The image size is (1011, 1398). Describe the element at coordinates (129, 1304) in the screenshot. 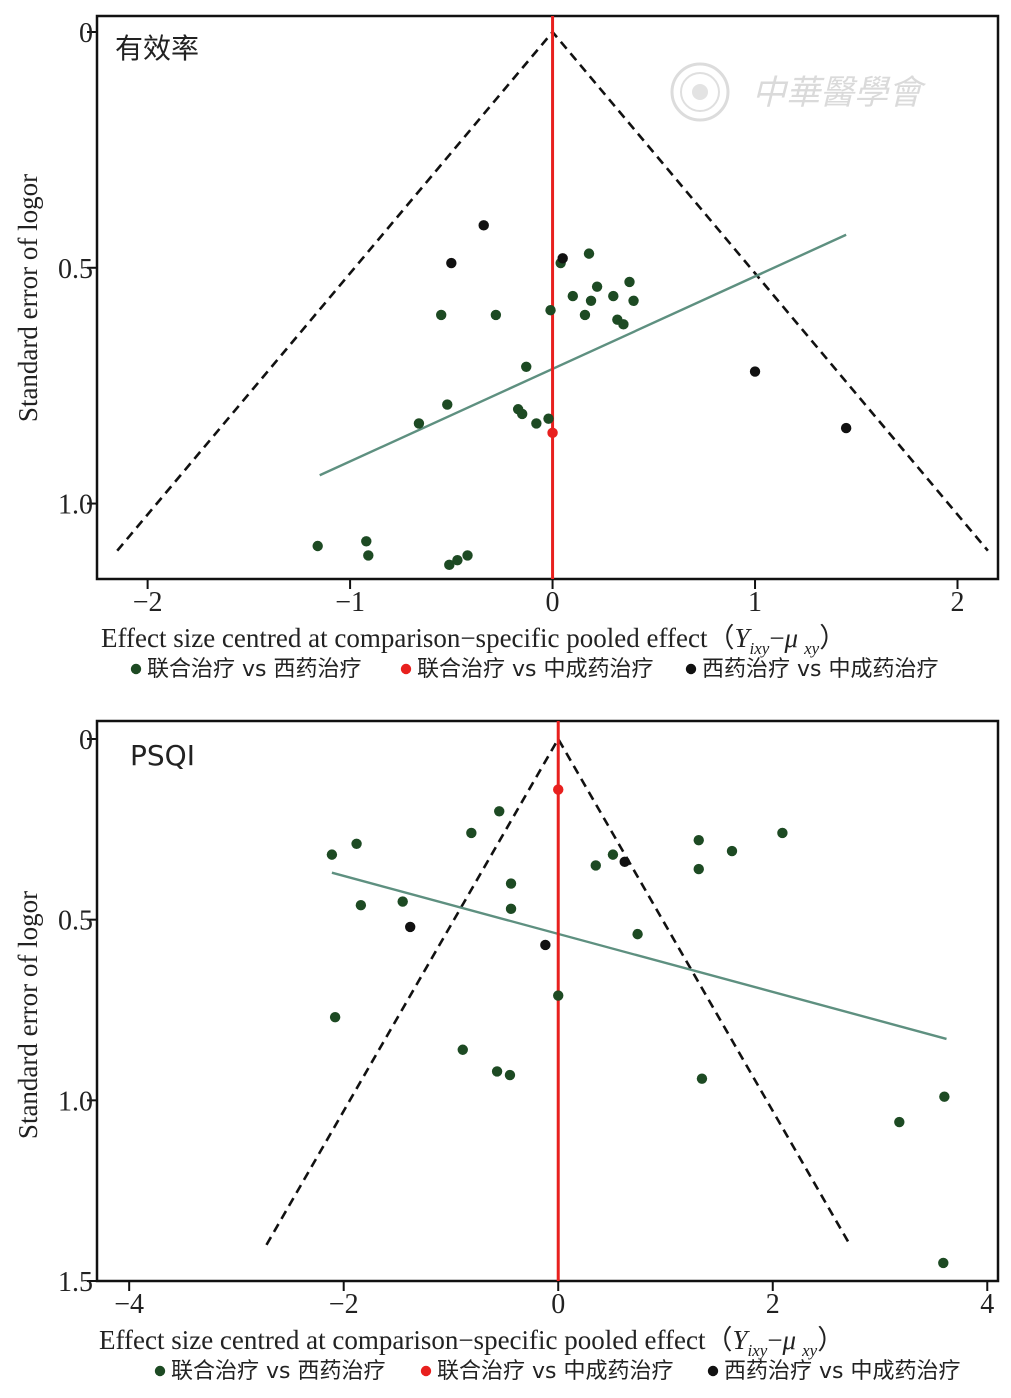

I see `x-tick-label: −4` at that location.